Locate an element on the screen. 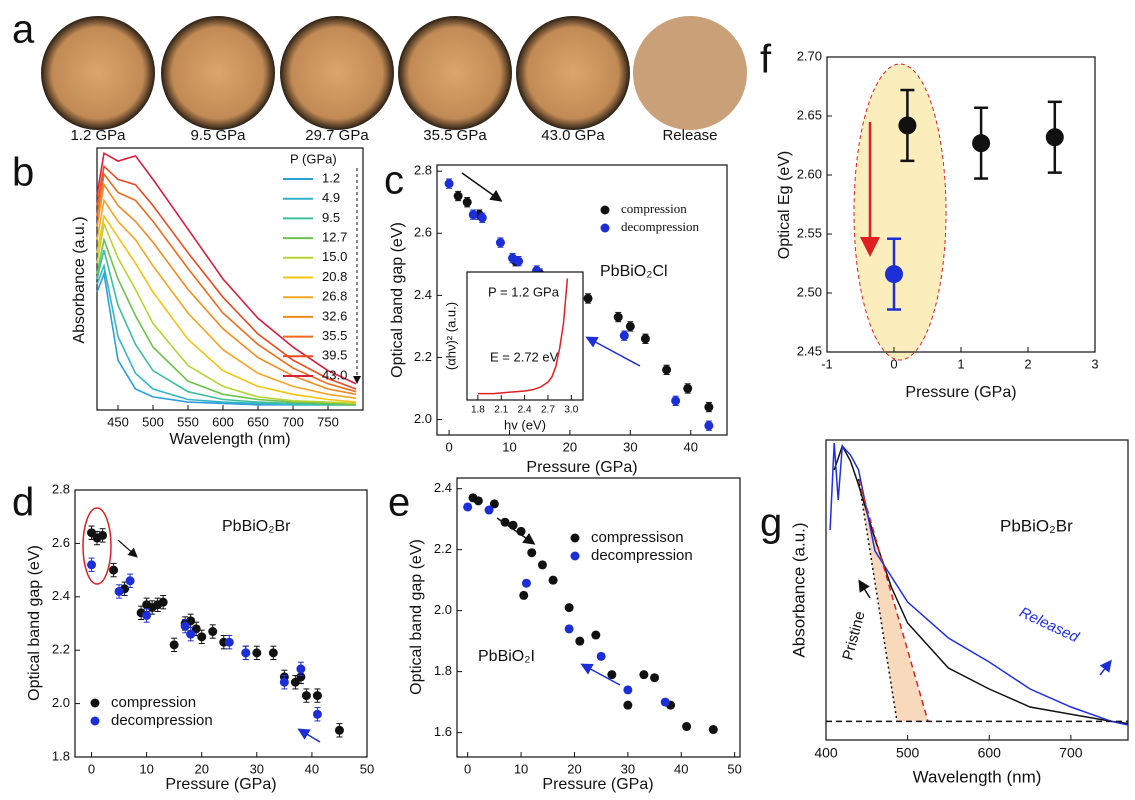 This screenshot has height=800, width=1135. legend-label: 9.5 is located at coordinates (331, 217).